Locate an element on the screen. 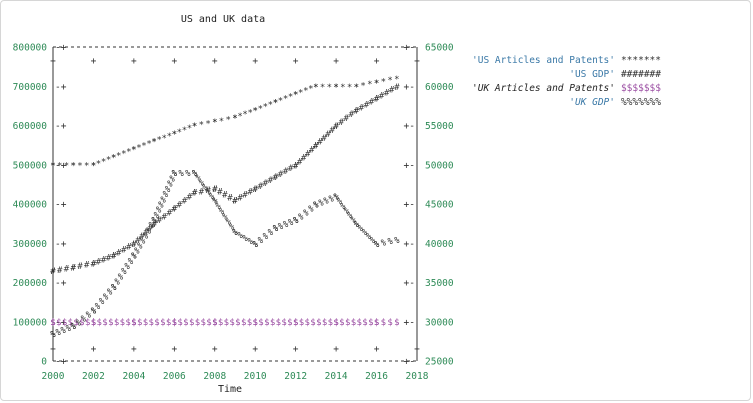 The image size is (753, 403). legend-marker-2: ####### is located at coordinates (641, 74).